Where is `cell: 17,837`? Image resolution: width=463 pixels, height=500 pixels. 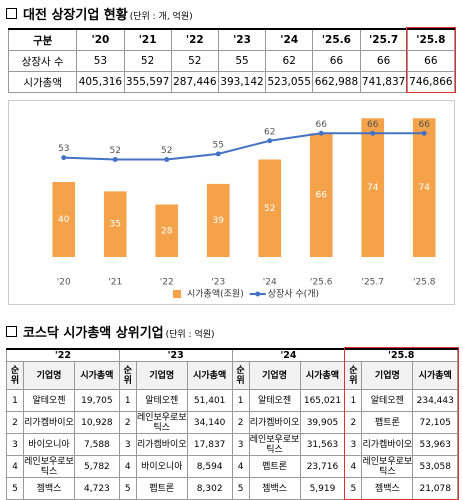 cell: 17,837 is located at coordinates (209, 444).